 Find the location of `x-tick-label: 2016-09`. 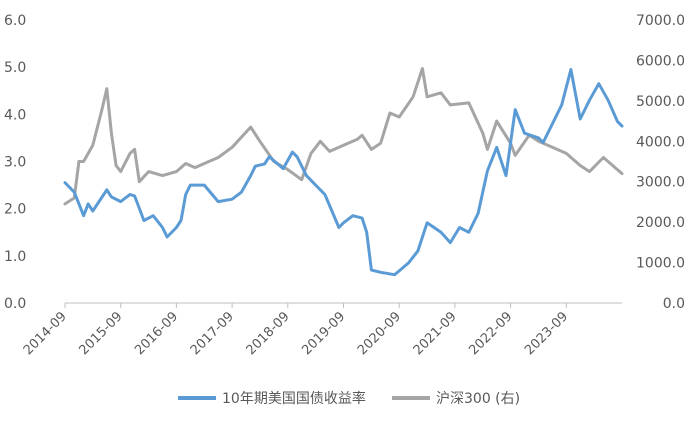

x-tick-label: 2016-09 is located at coordinates (156, 333).